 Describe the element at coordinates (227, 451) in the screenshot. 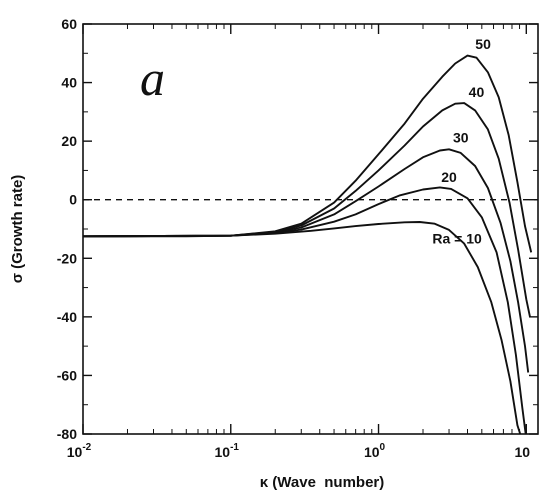

I see `x-tick-label: 10⁻¹` at that location.